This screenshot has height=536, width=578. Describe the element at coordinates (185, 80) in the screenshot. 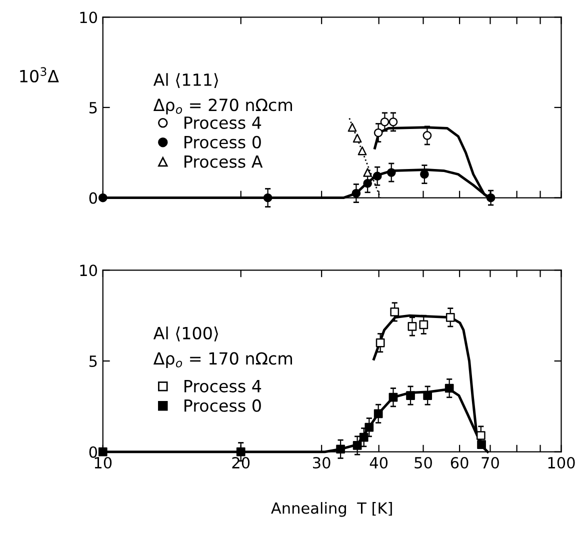

I see `annotation: Al ⟨111⟩` at that location.